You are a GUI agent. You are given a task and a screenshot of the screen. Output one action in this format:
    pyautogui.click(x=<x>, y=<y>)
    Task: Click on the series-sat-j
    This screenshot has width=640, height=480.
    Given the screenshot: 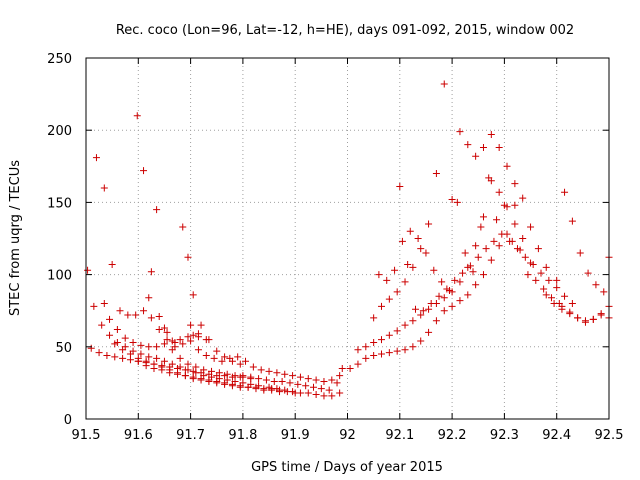 What is the action you would take?
    pyautogui.click(x=292, y=379)
    